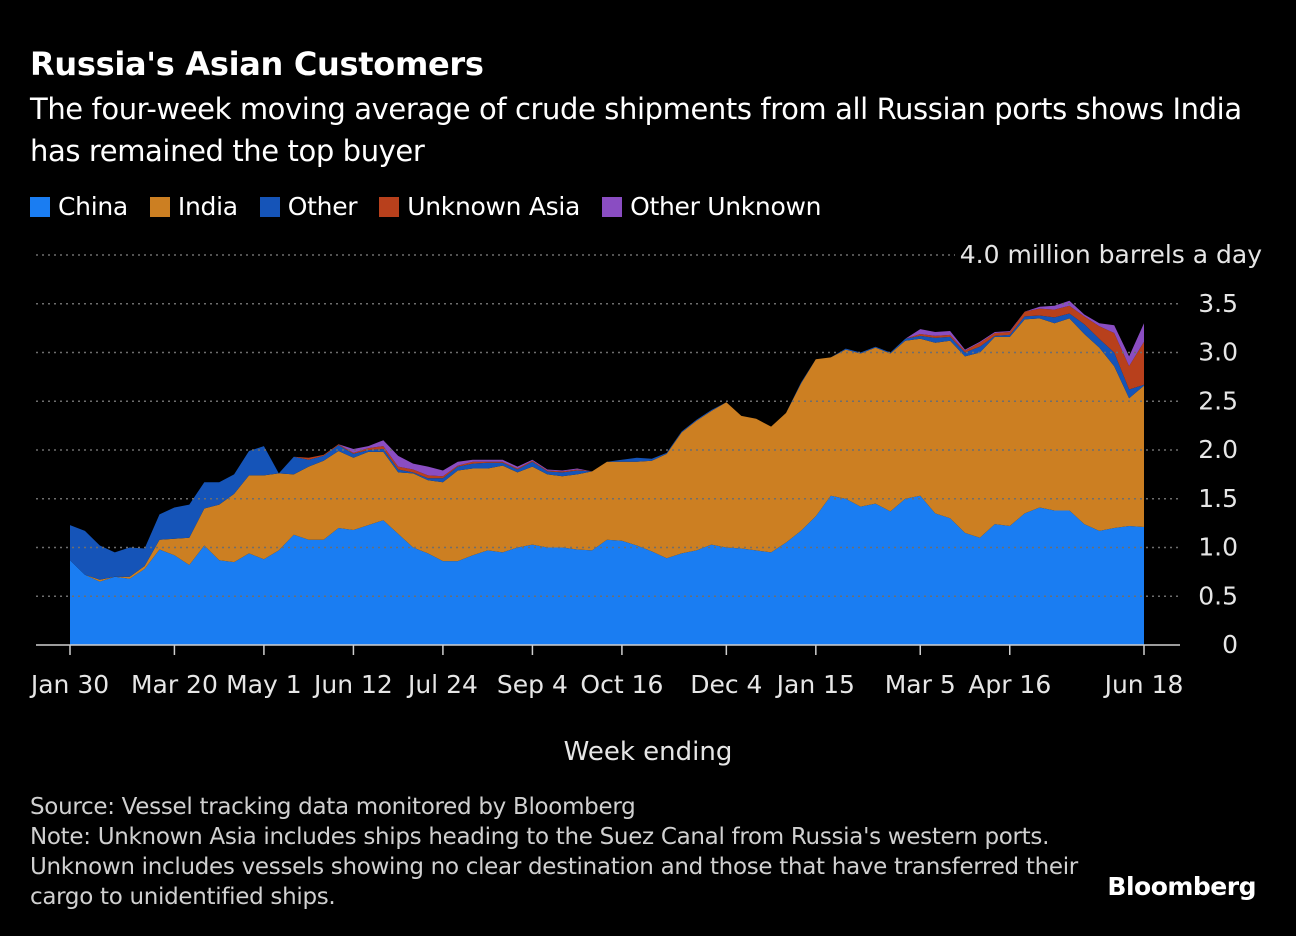 The width and height of the screenshot is (1296, 936). I want to click on legend-swatch-other, so click(269, 206).